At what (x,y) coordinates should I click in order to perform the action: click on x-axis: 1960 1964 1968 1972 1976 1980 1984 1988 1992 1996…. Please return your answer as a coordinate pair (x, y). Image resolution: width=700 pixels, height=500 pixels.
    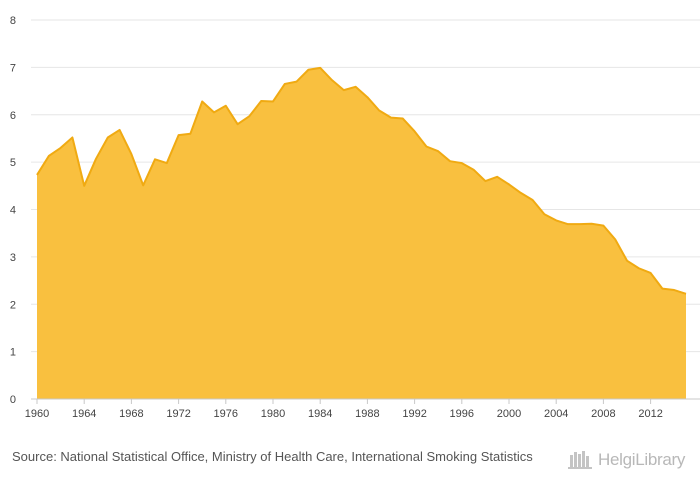
    Looking at the image, I should click on (362, 409).